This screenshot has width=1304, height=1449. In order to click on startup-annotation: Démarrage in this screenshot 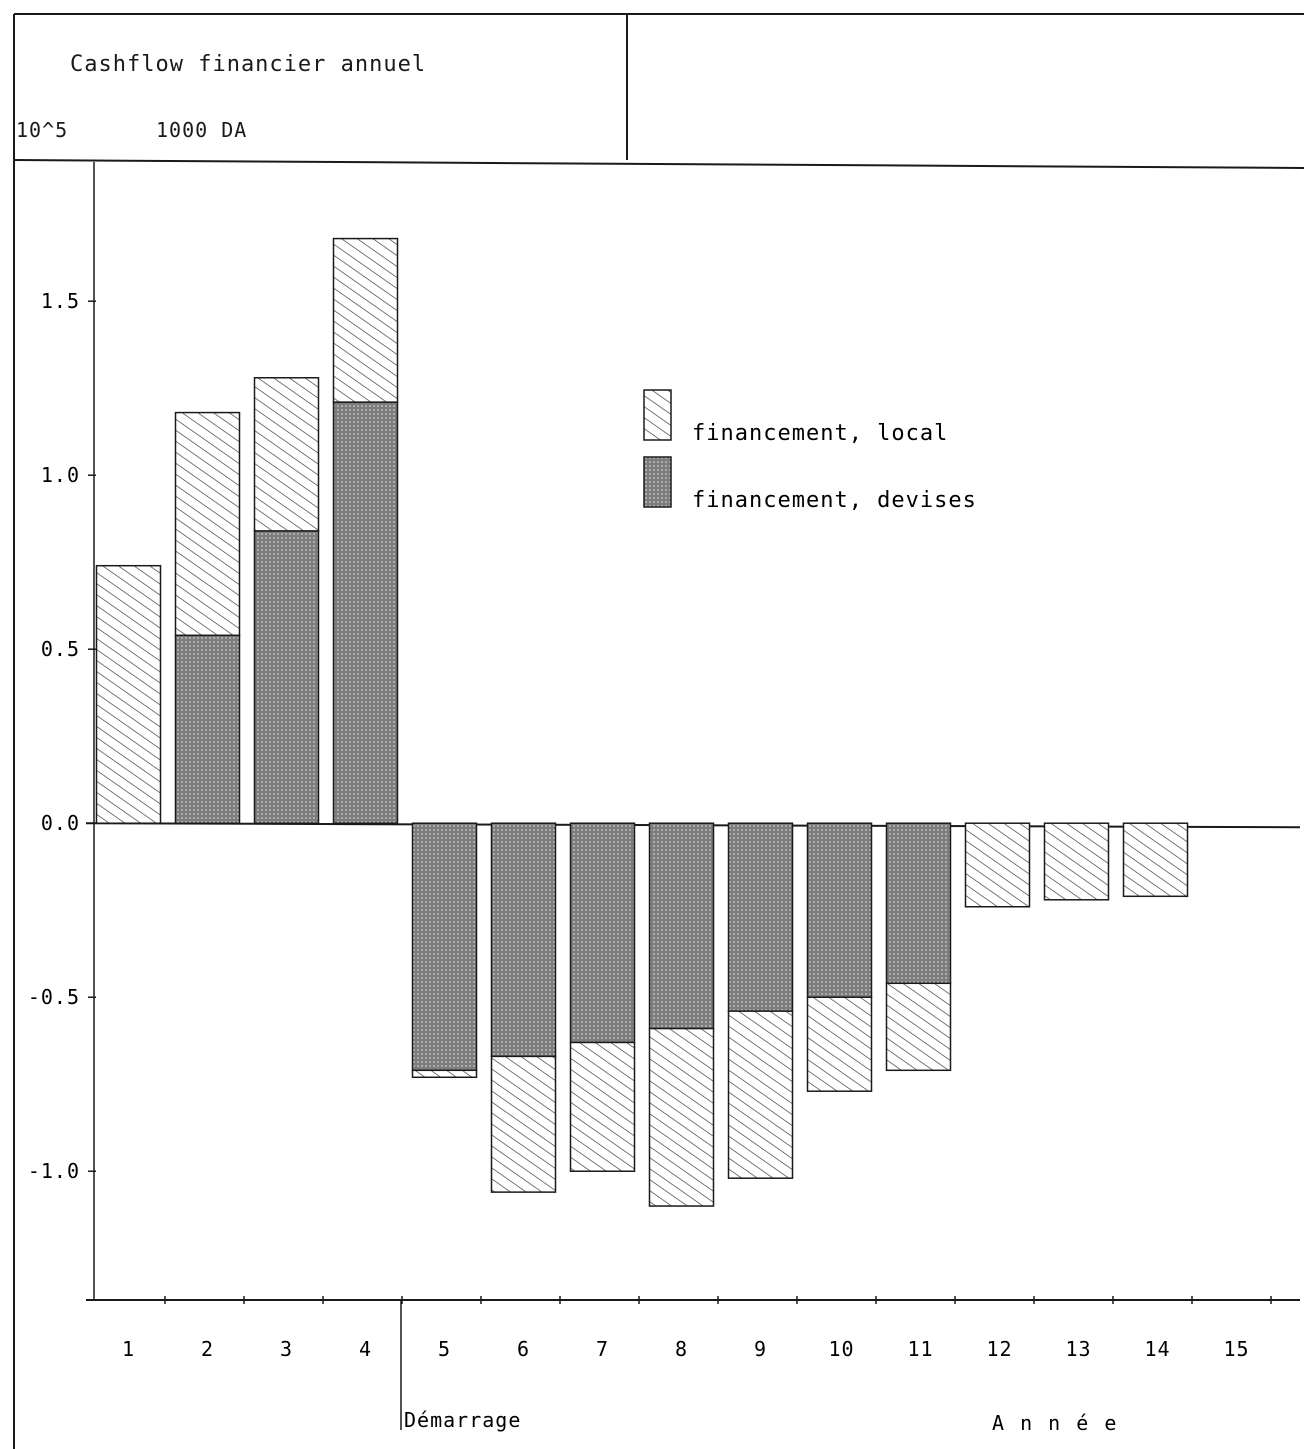, I will do `click(462, 1420)`.